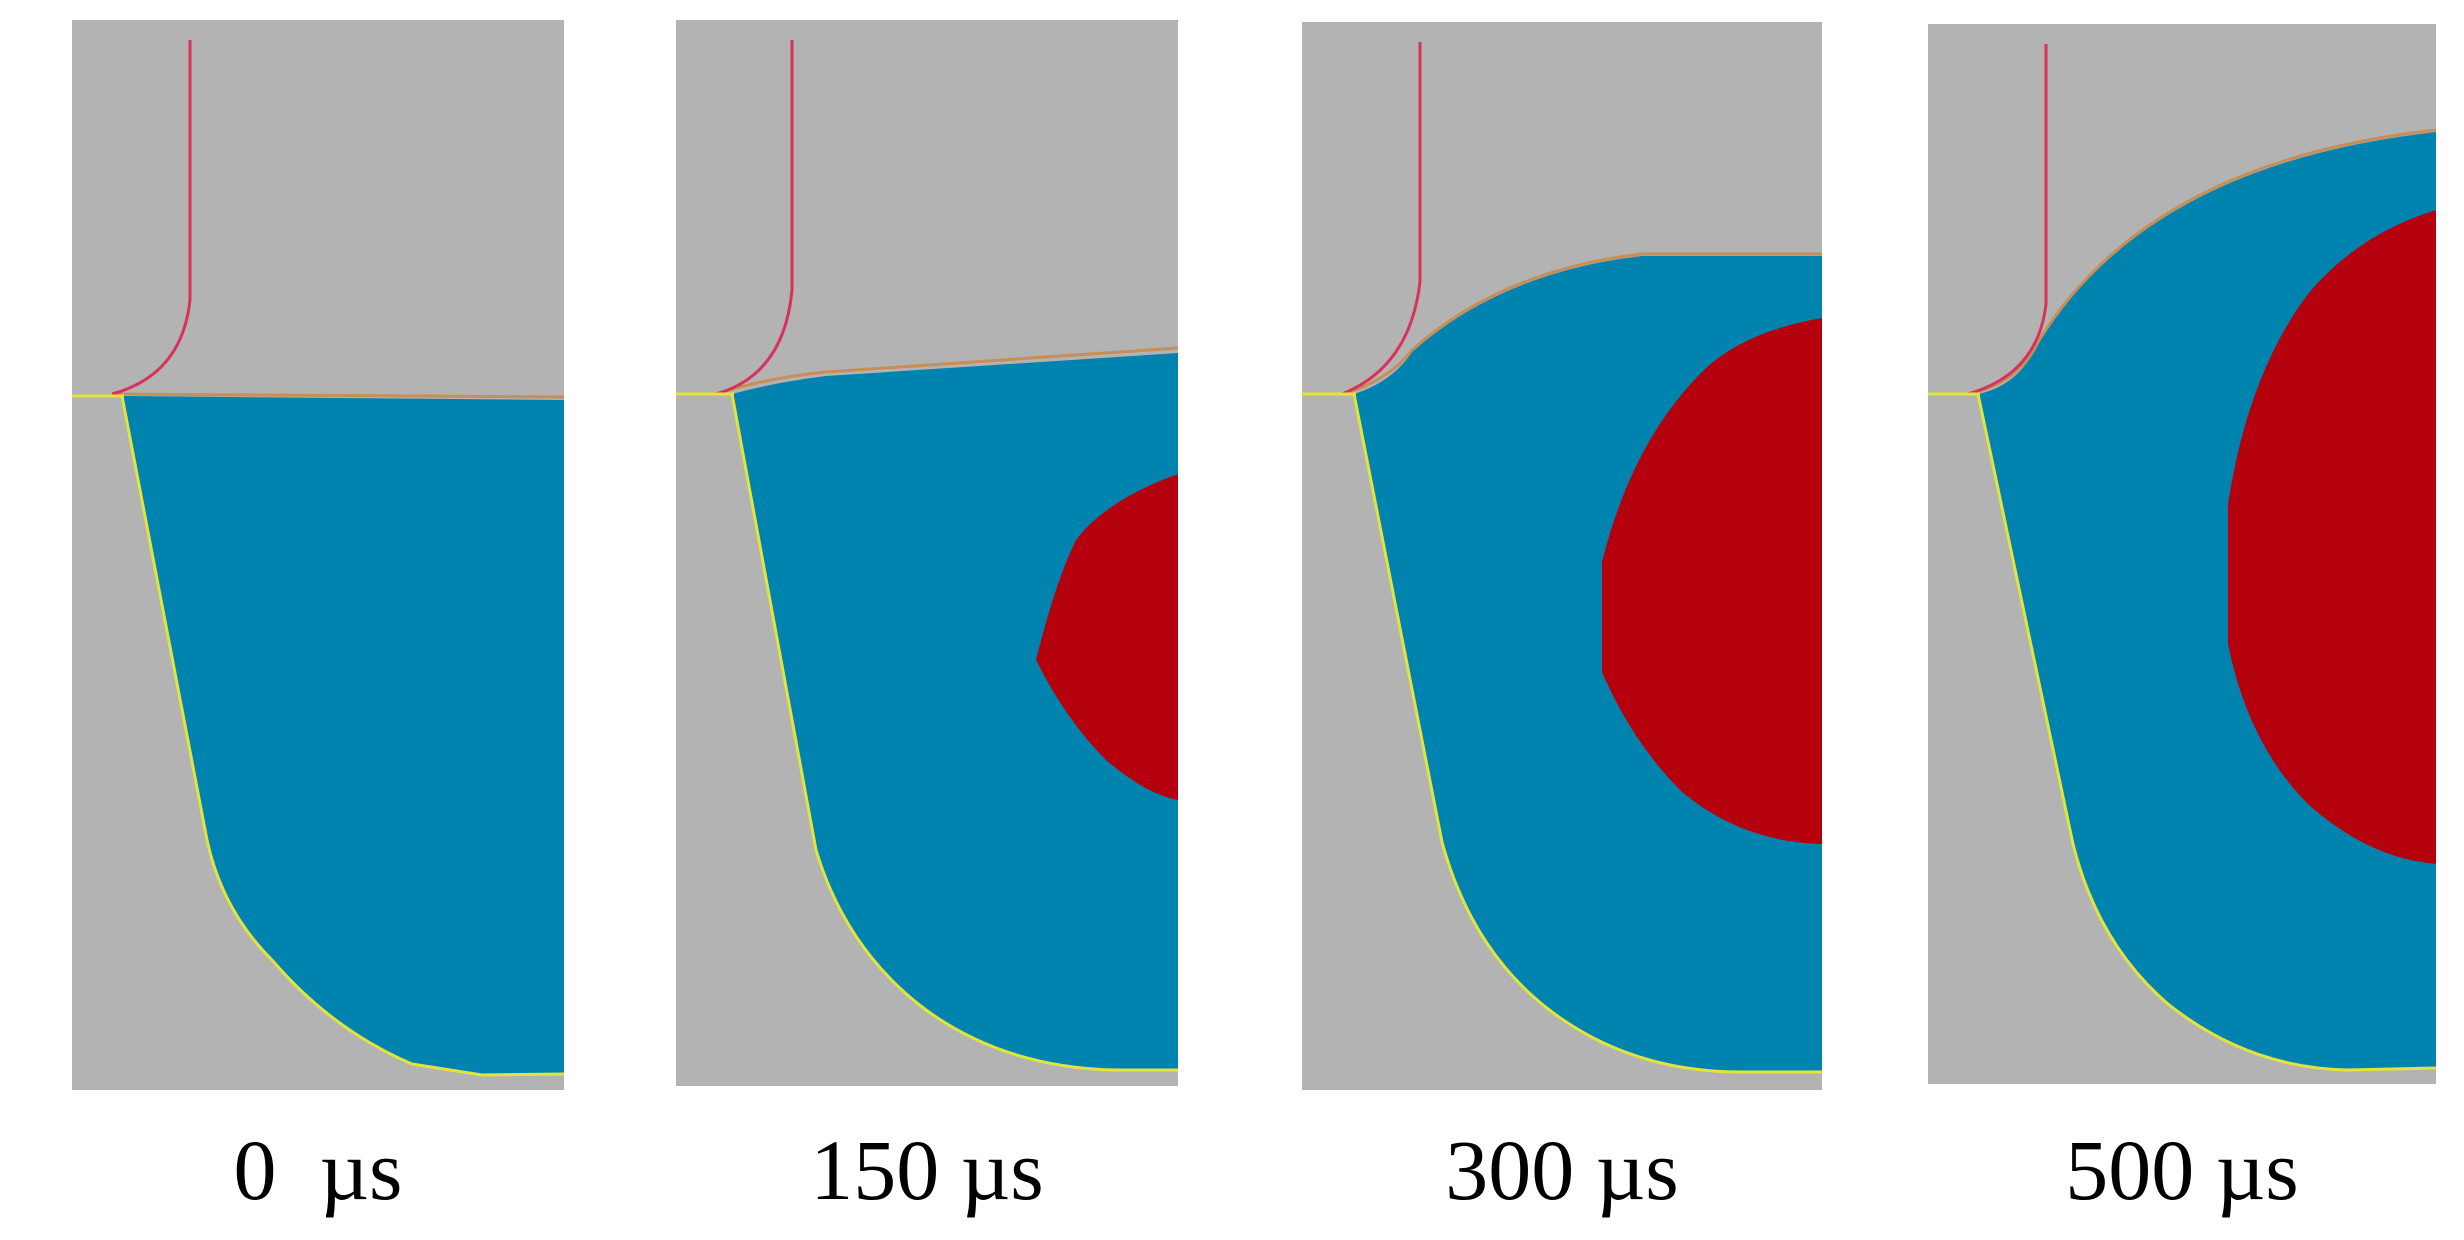 This screenshot has height=1240, width=2464. What do you see at coordinates (1562, 1170) in the screenshot?
I see `caption-300us: 300 µs` at bounding box center [1562, 1170].